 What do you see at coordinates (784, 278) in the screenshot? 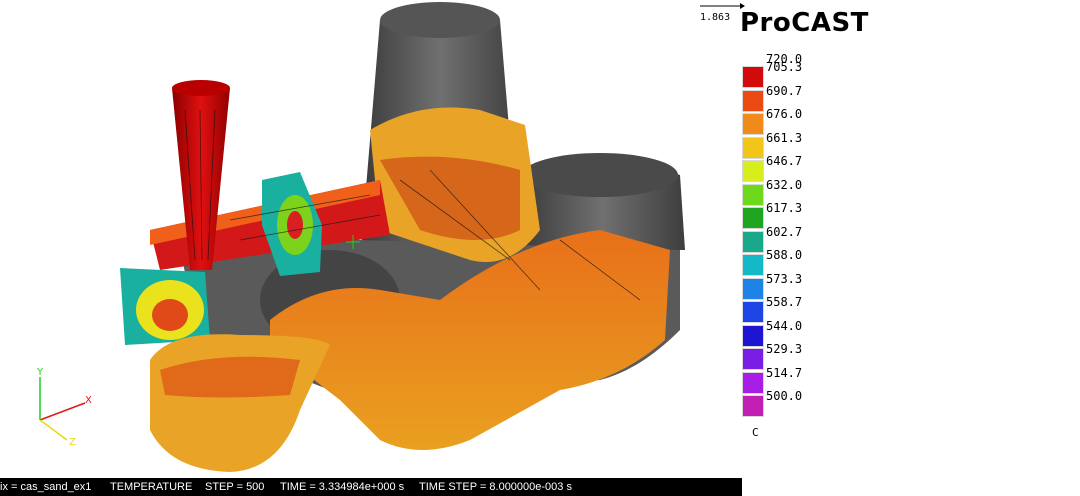
I see `legend-label: 573.3` at bounding box center [784, 278].